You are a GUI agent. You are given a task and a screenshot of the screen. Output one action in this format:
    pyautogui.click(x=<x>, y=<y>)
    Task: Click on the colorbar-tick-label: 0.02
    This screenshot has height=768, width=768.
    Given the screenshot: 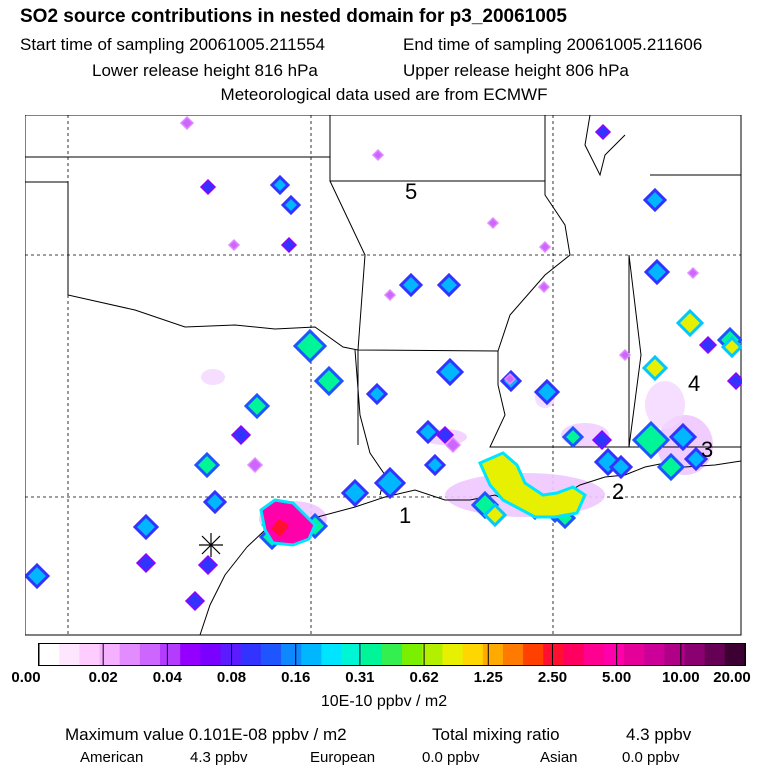 What is the action you would take?
    pyautogui.click(x=103, y=677)
    